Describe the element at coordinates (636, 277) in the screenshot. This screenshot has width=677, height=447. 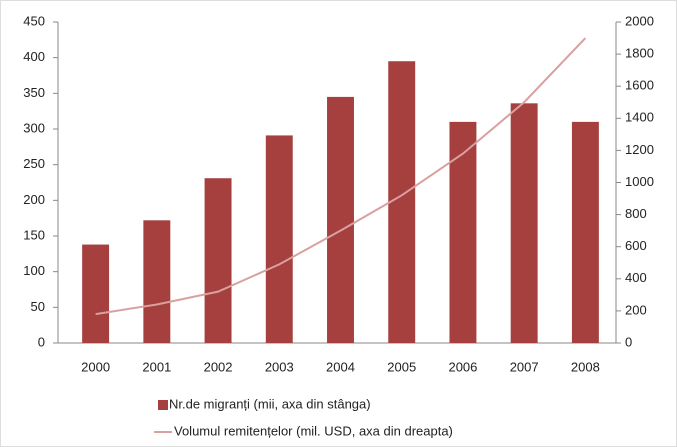
I see `y2-tick-label: 400` at that location.